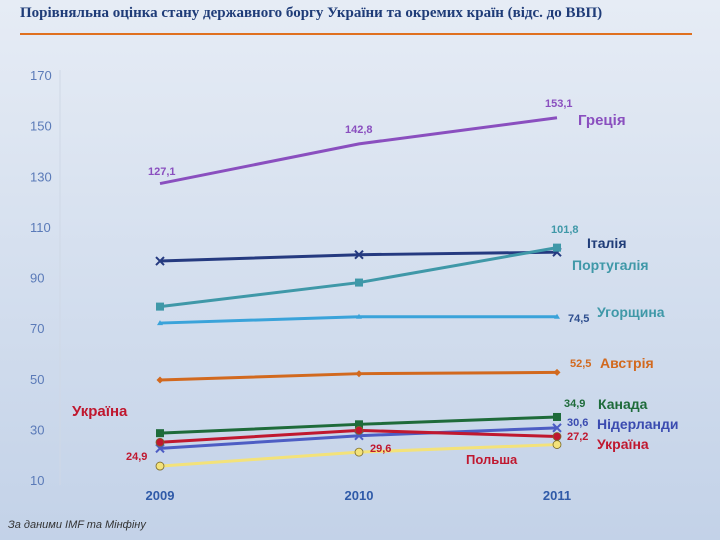 This screenshot has width=720, height=540. Describe the element at coordinates (37, 429) in the screenshot. I see `y-tick-label: 30` at that location.